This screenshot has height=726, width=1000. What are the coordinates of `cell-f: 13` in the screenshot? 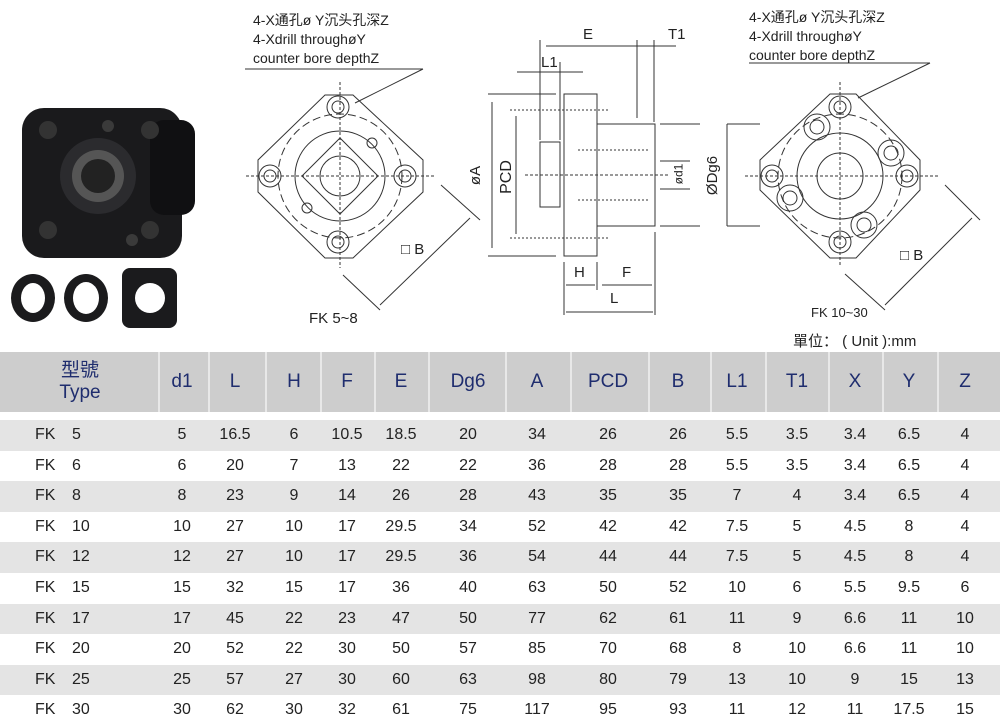 It's located at (347, 465).